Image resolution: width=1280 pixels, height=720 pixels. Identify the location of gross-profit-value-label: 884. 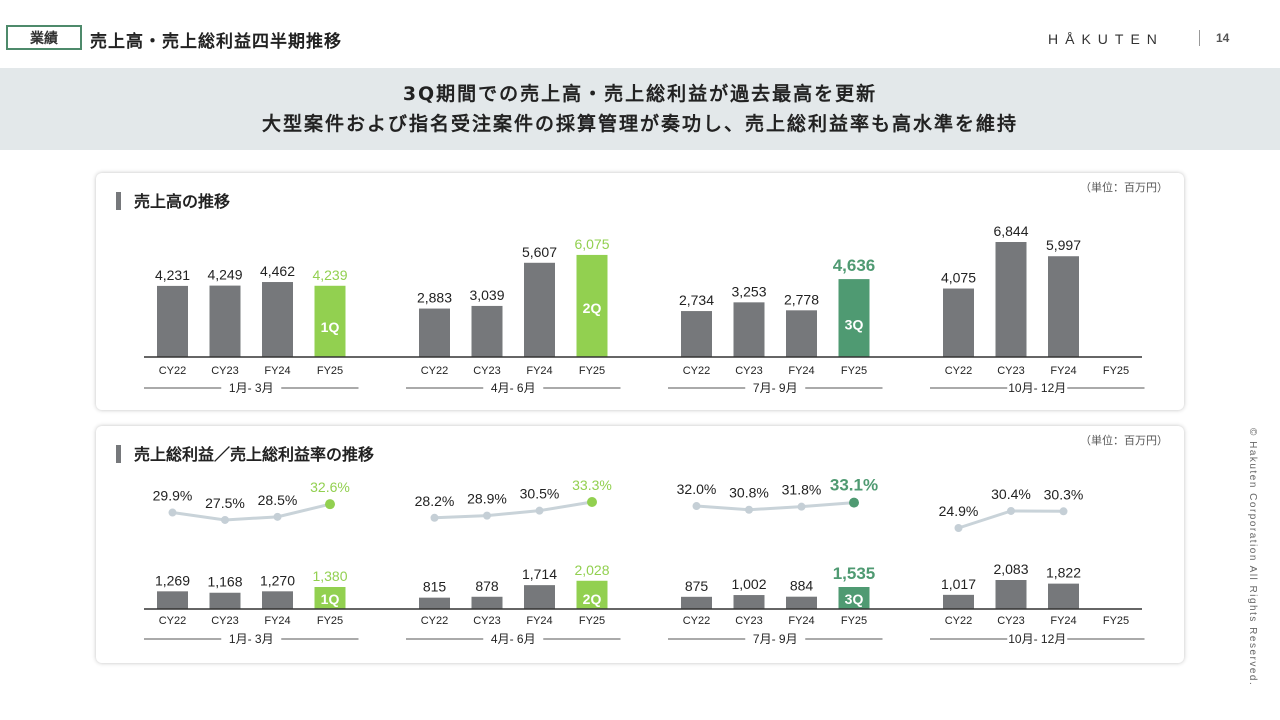
(802, 586).